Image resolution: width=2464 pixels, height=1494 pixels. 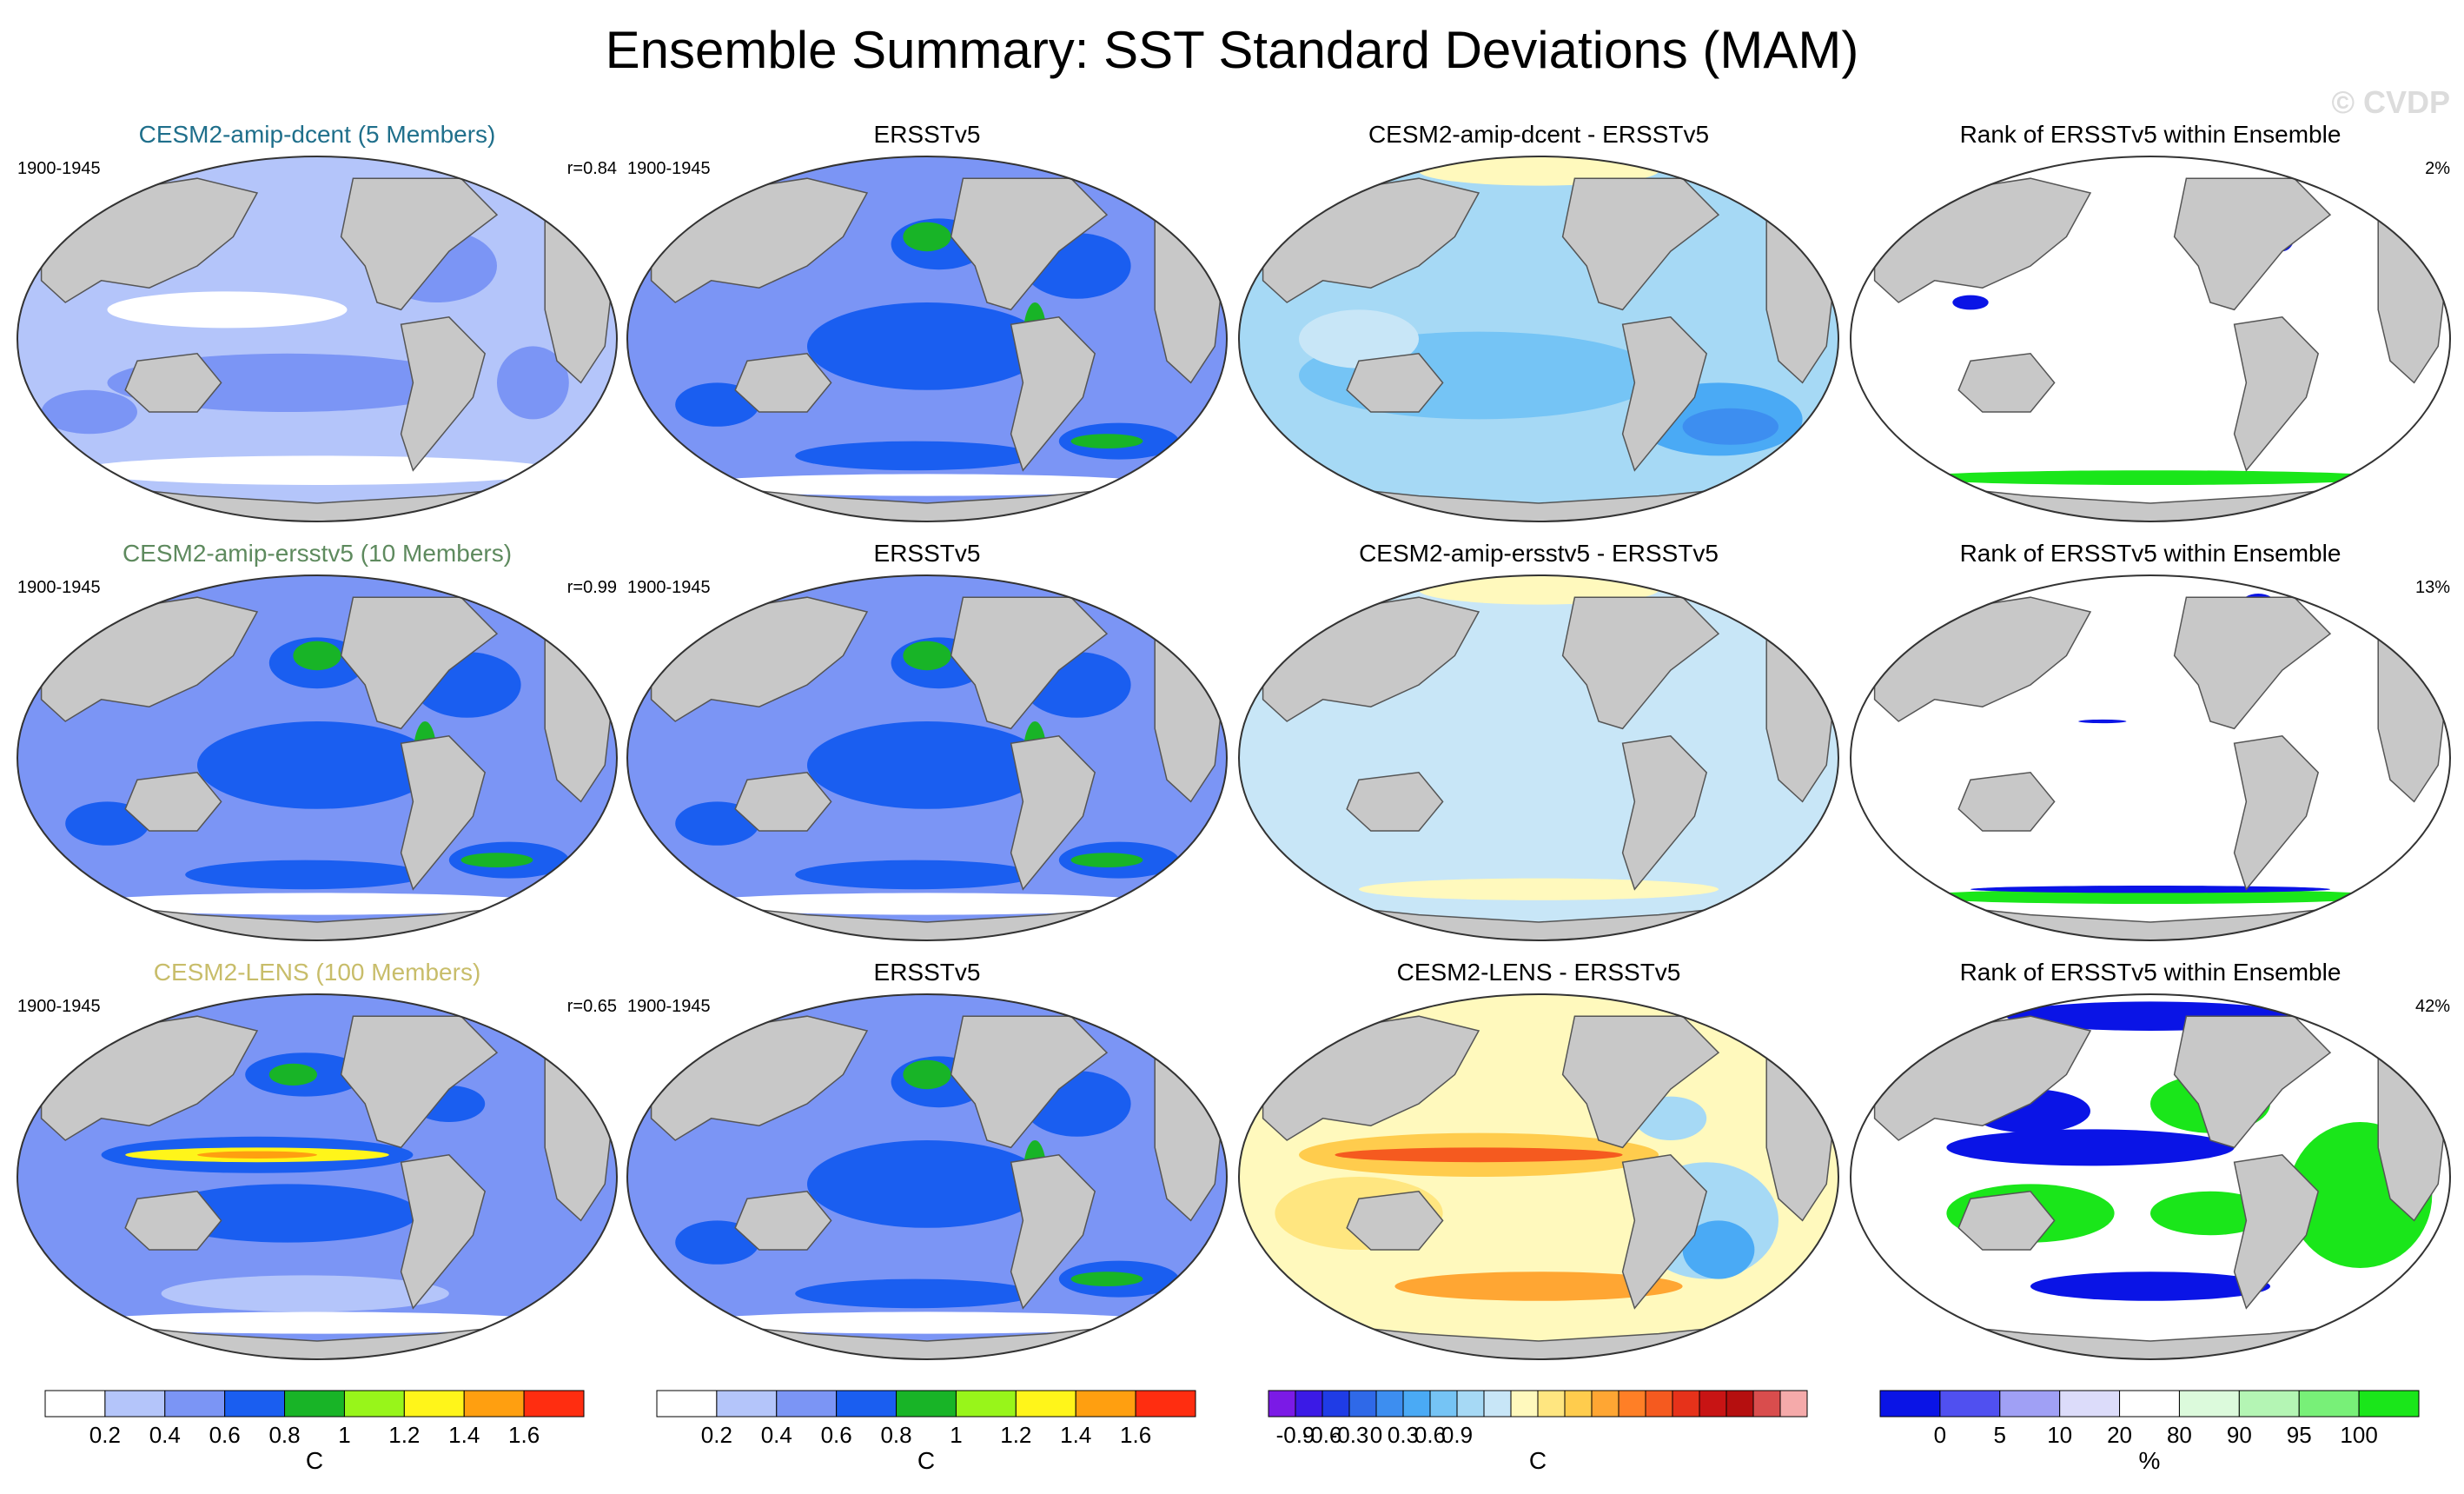 What do you see at coordinates (2432, 588) in the screenshot?
I see `panel-stat-label: 13%` at bounding box center [2432, 588].